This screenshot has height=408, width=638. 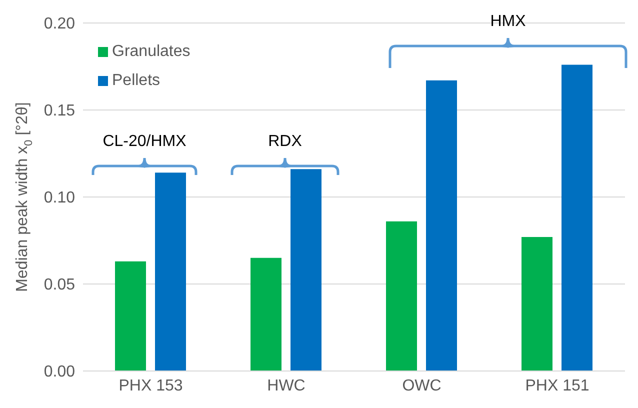 I want to click on y-tick-label: 0.15, so click(x=60, y=111).